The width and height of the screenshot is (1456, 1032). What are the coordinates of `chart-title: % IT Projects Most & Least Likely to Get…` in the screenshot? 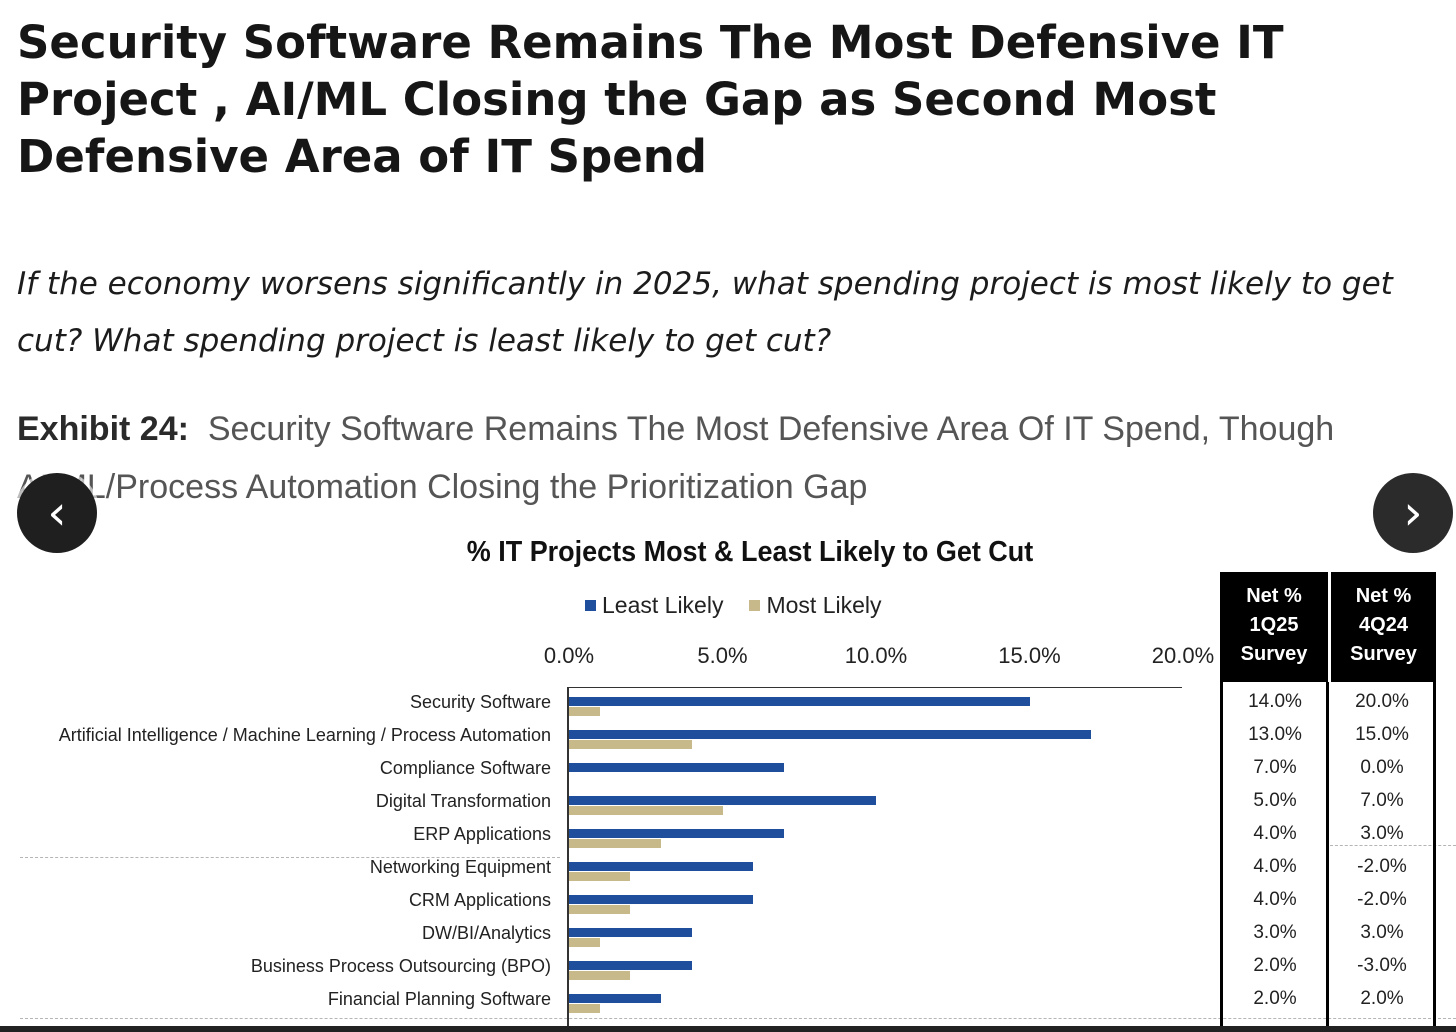 It's located at (750, 552).